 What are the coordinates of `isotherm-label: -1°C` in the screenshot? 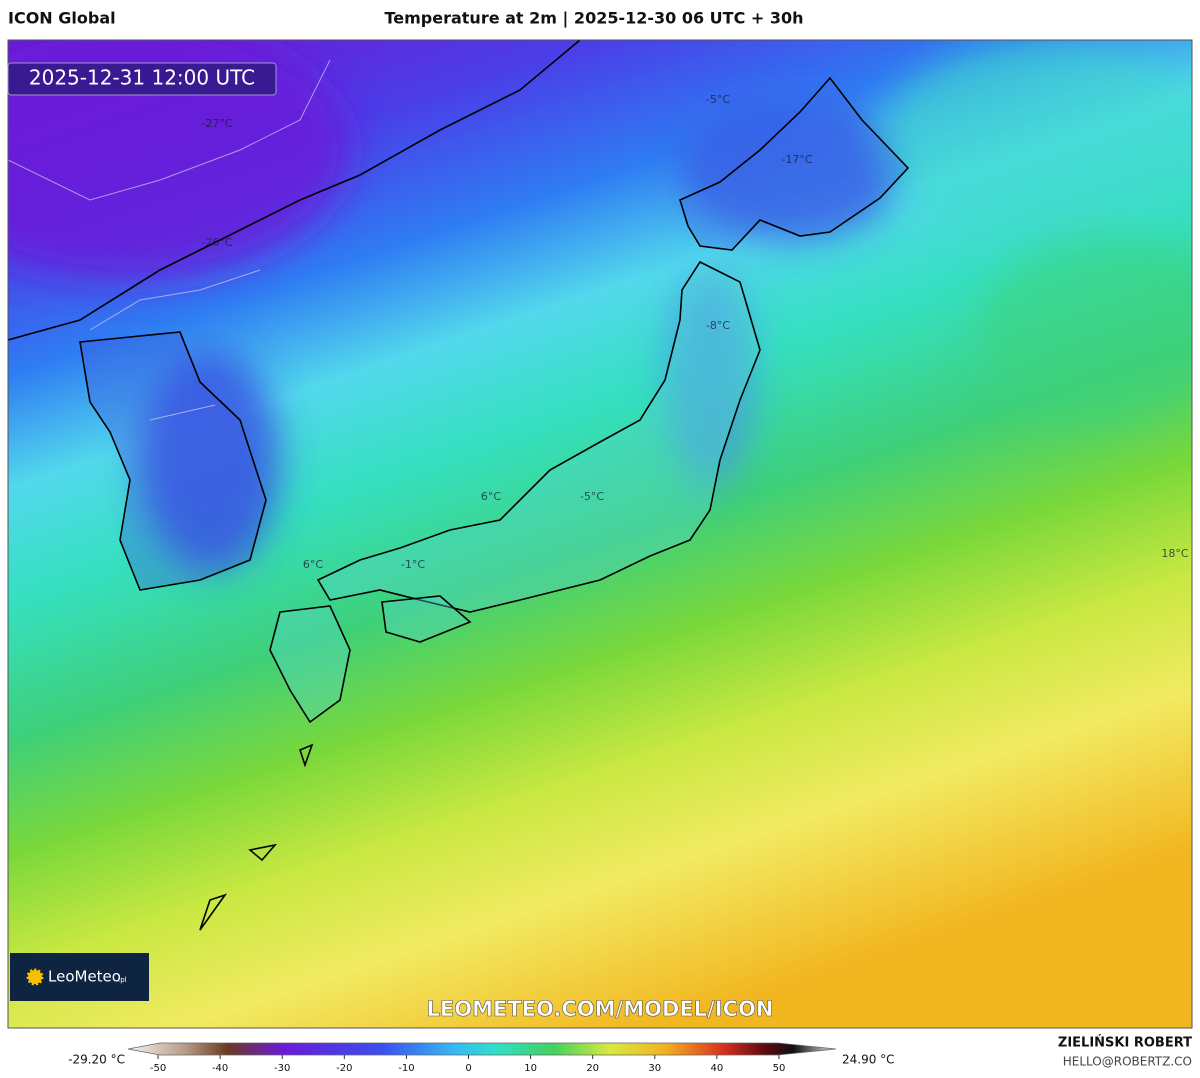 It's located at (413, 564).